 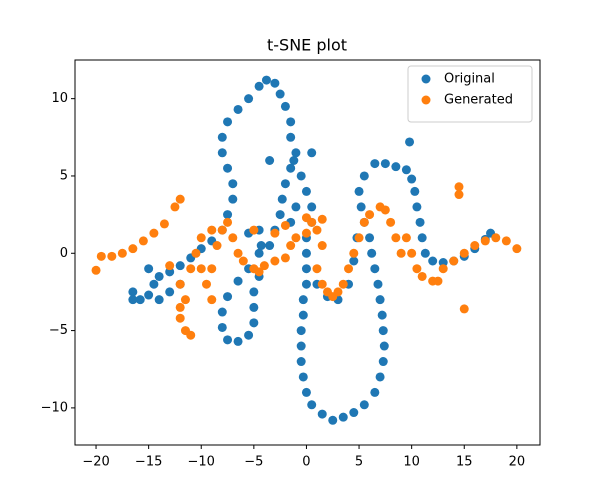 I want to click on x-tick-label: 0, so click(x=306, y=462).